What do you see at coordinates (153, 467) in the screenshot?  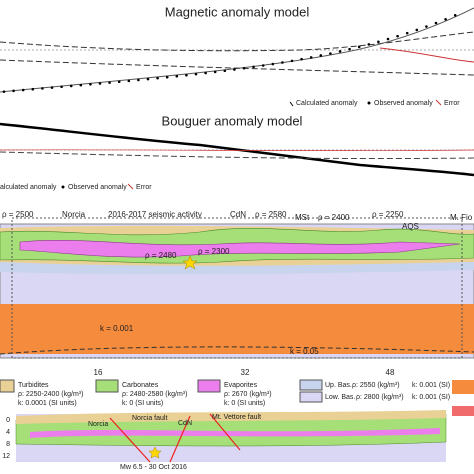 I see `event-label: Mw 6.5 - 30 Oct 2016` at bounding box center [153, 467].